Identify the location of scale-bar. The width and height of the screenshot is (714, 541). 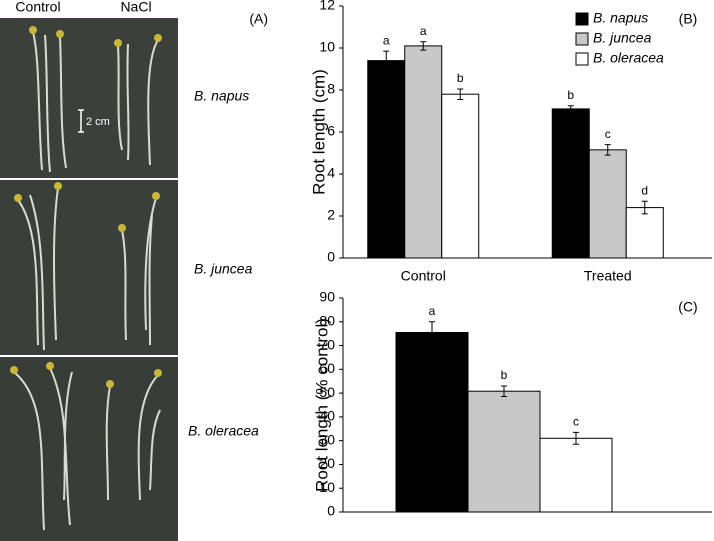
(81, 121).